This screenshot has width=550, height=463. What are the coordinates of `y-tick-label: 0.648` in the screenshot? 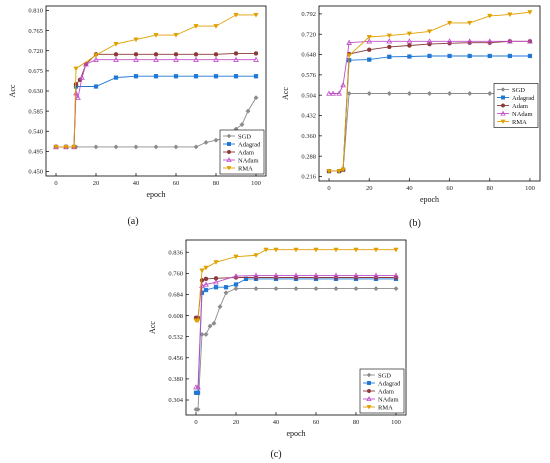 It's located at (308, 55).